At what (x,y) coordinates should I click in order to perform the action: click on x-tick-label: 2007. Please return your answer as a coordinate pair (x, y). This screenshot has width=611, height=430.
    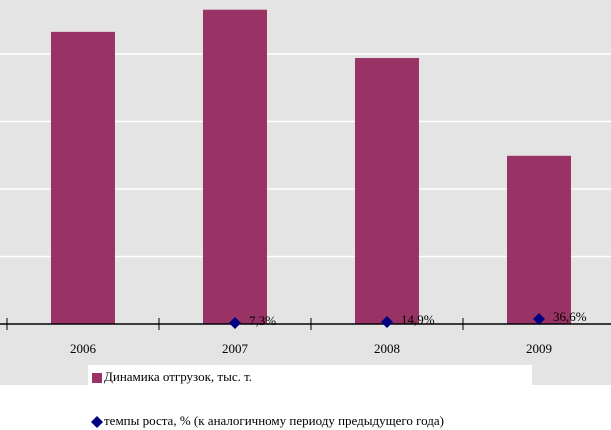
    Looking at the image, I should click on (235, 348).